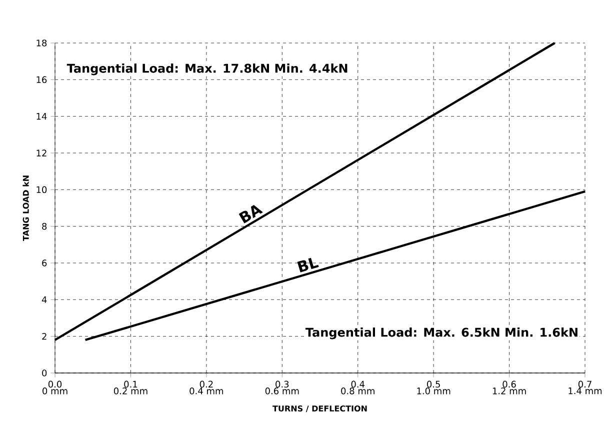 This screenshot has height=425, width=615. I want to click on x-tick-label: 0.5, so click(433, 384).